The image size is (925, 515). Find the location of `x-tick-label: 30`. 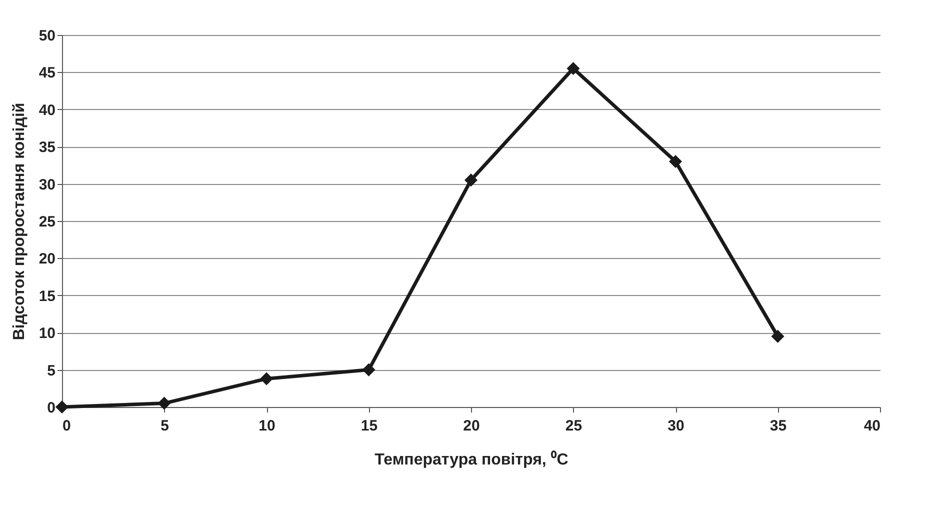

x-tick-label: 30 is located at coordinates (676, 426).